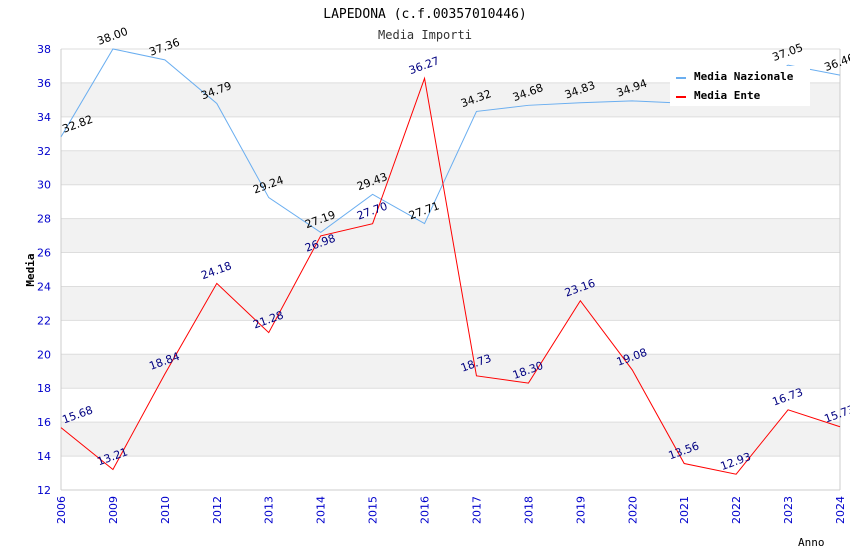  Describe the element at coordinates (840, 510) in the screenshot. I see `x-tick-label: 2024` at that location.